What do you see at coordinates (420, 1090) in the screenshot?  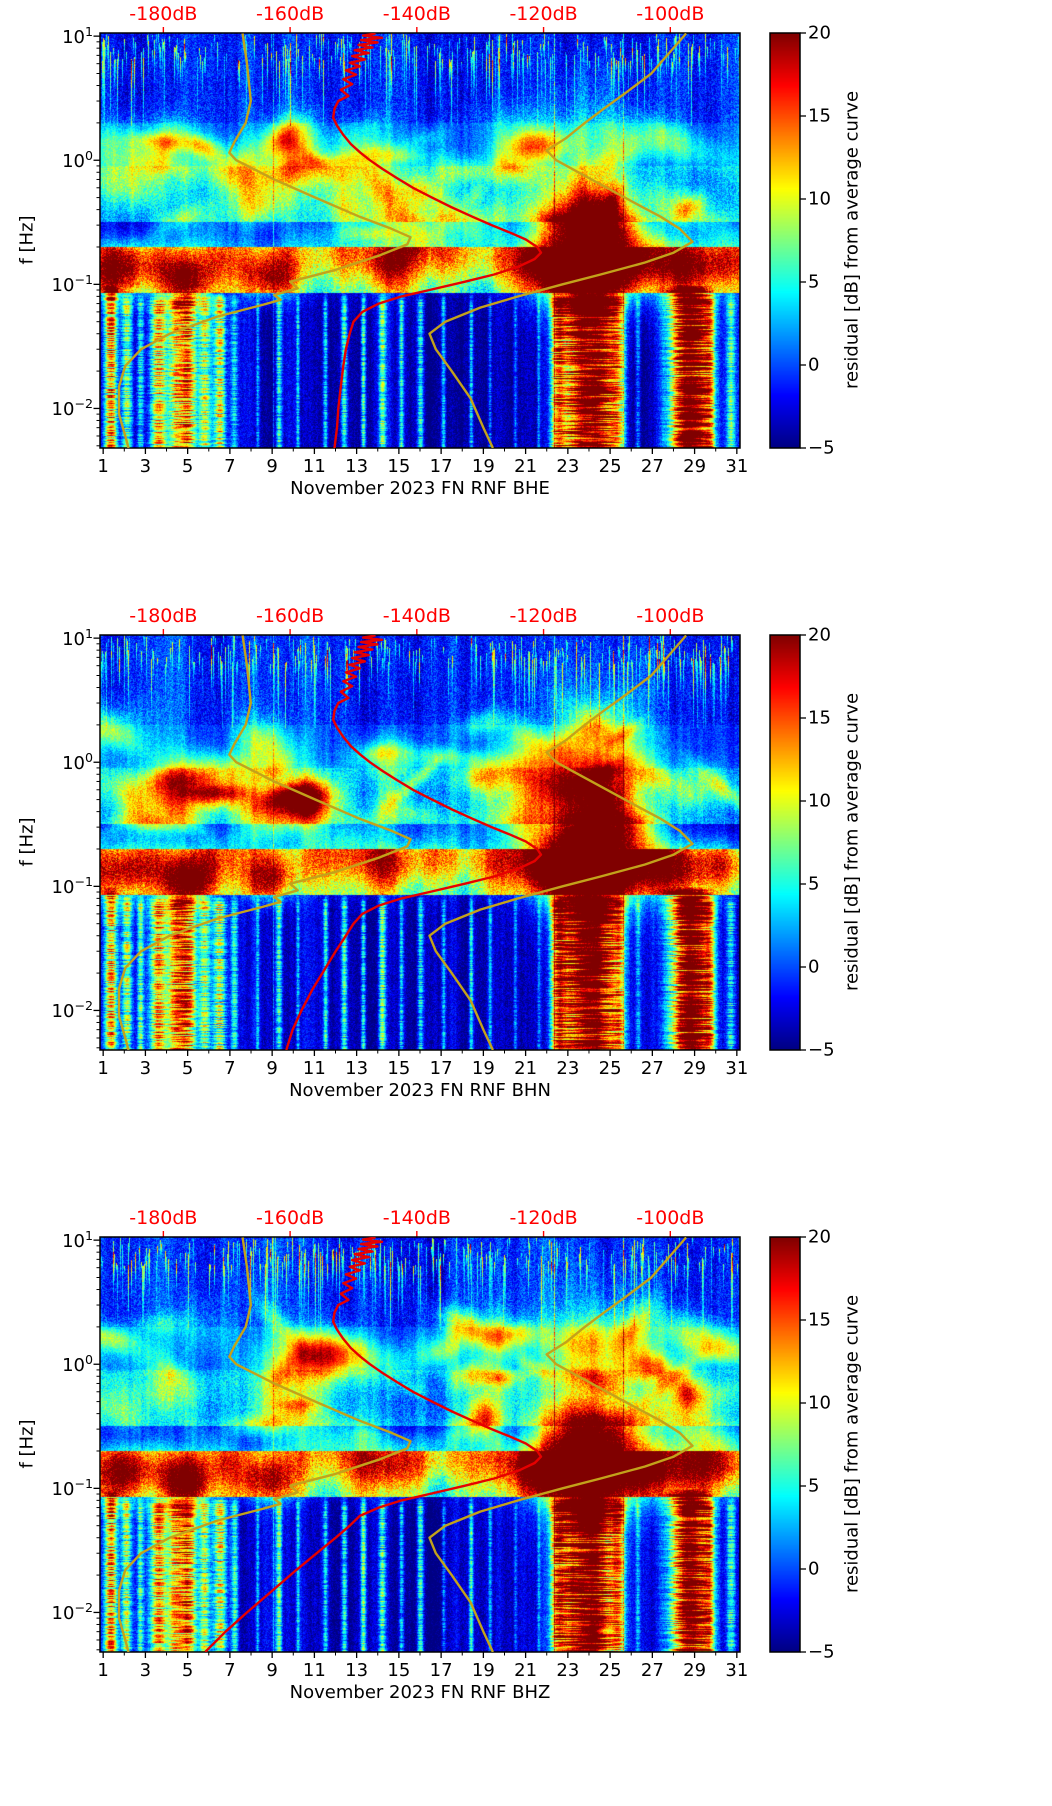 I see `x-axis-label: November 2023 FN RNF BHN` at bounding box center [420, 1090].